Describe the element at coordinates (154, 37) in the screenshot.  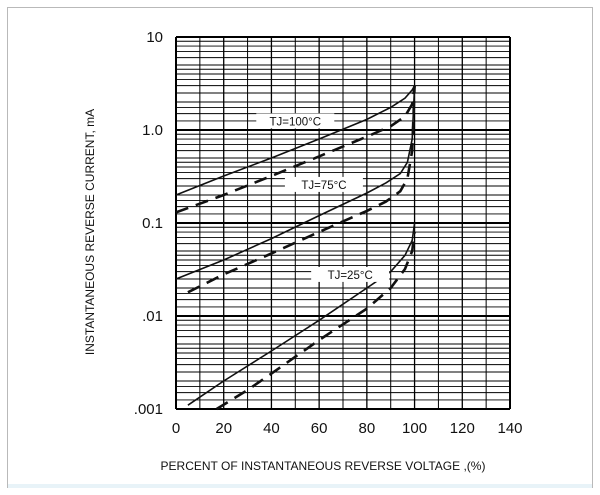
I see `y-tick-label: 10` at that location.